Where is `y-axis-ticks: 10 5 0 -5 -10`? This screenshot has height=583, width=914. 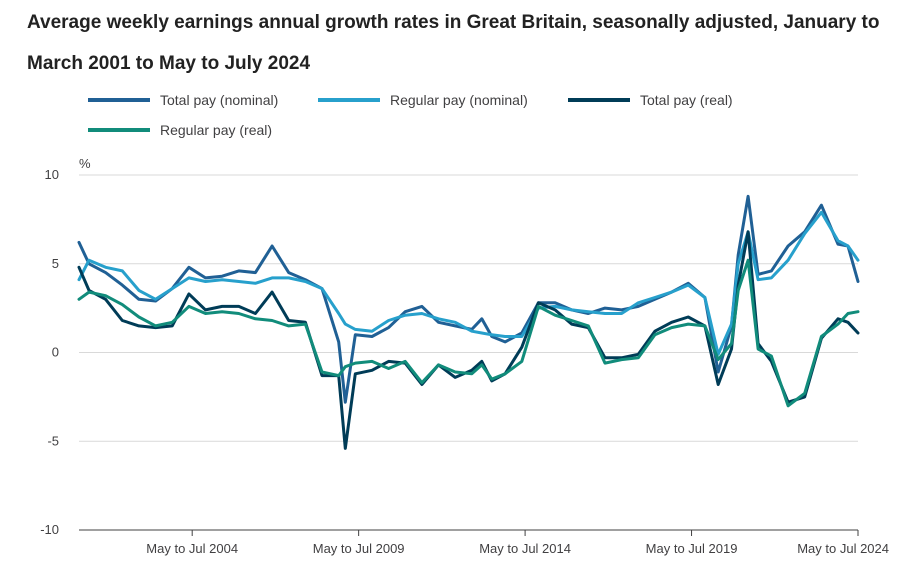 y-axis-ticks: 10 5 0 -5 -10 is located at coordinates (49, 352).